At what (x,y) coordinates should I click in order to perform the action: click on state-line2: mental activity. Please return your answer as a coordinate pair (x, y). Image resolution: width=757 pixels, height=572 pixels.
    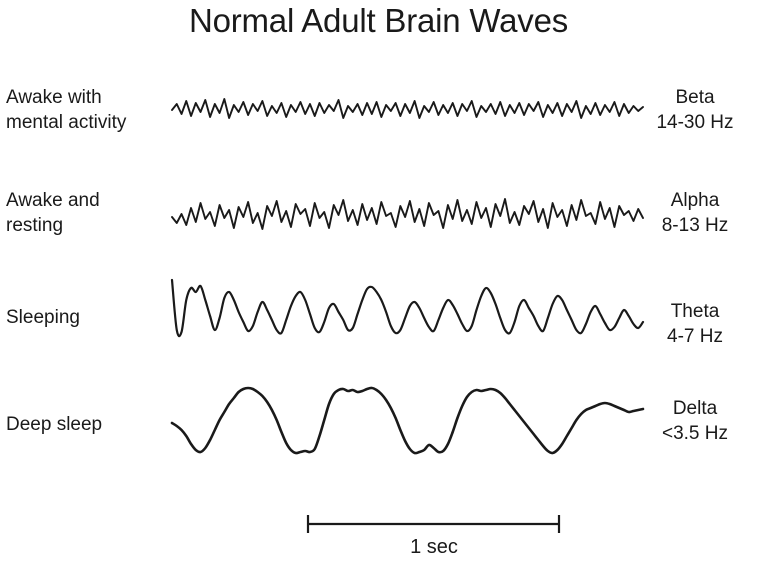
    Looking at the image, I should click on (66, 122).